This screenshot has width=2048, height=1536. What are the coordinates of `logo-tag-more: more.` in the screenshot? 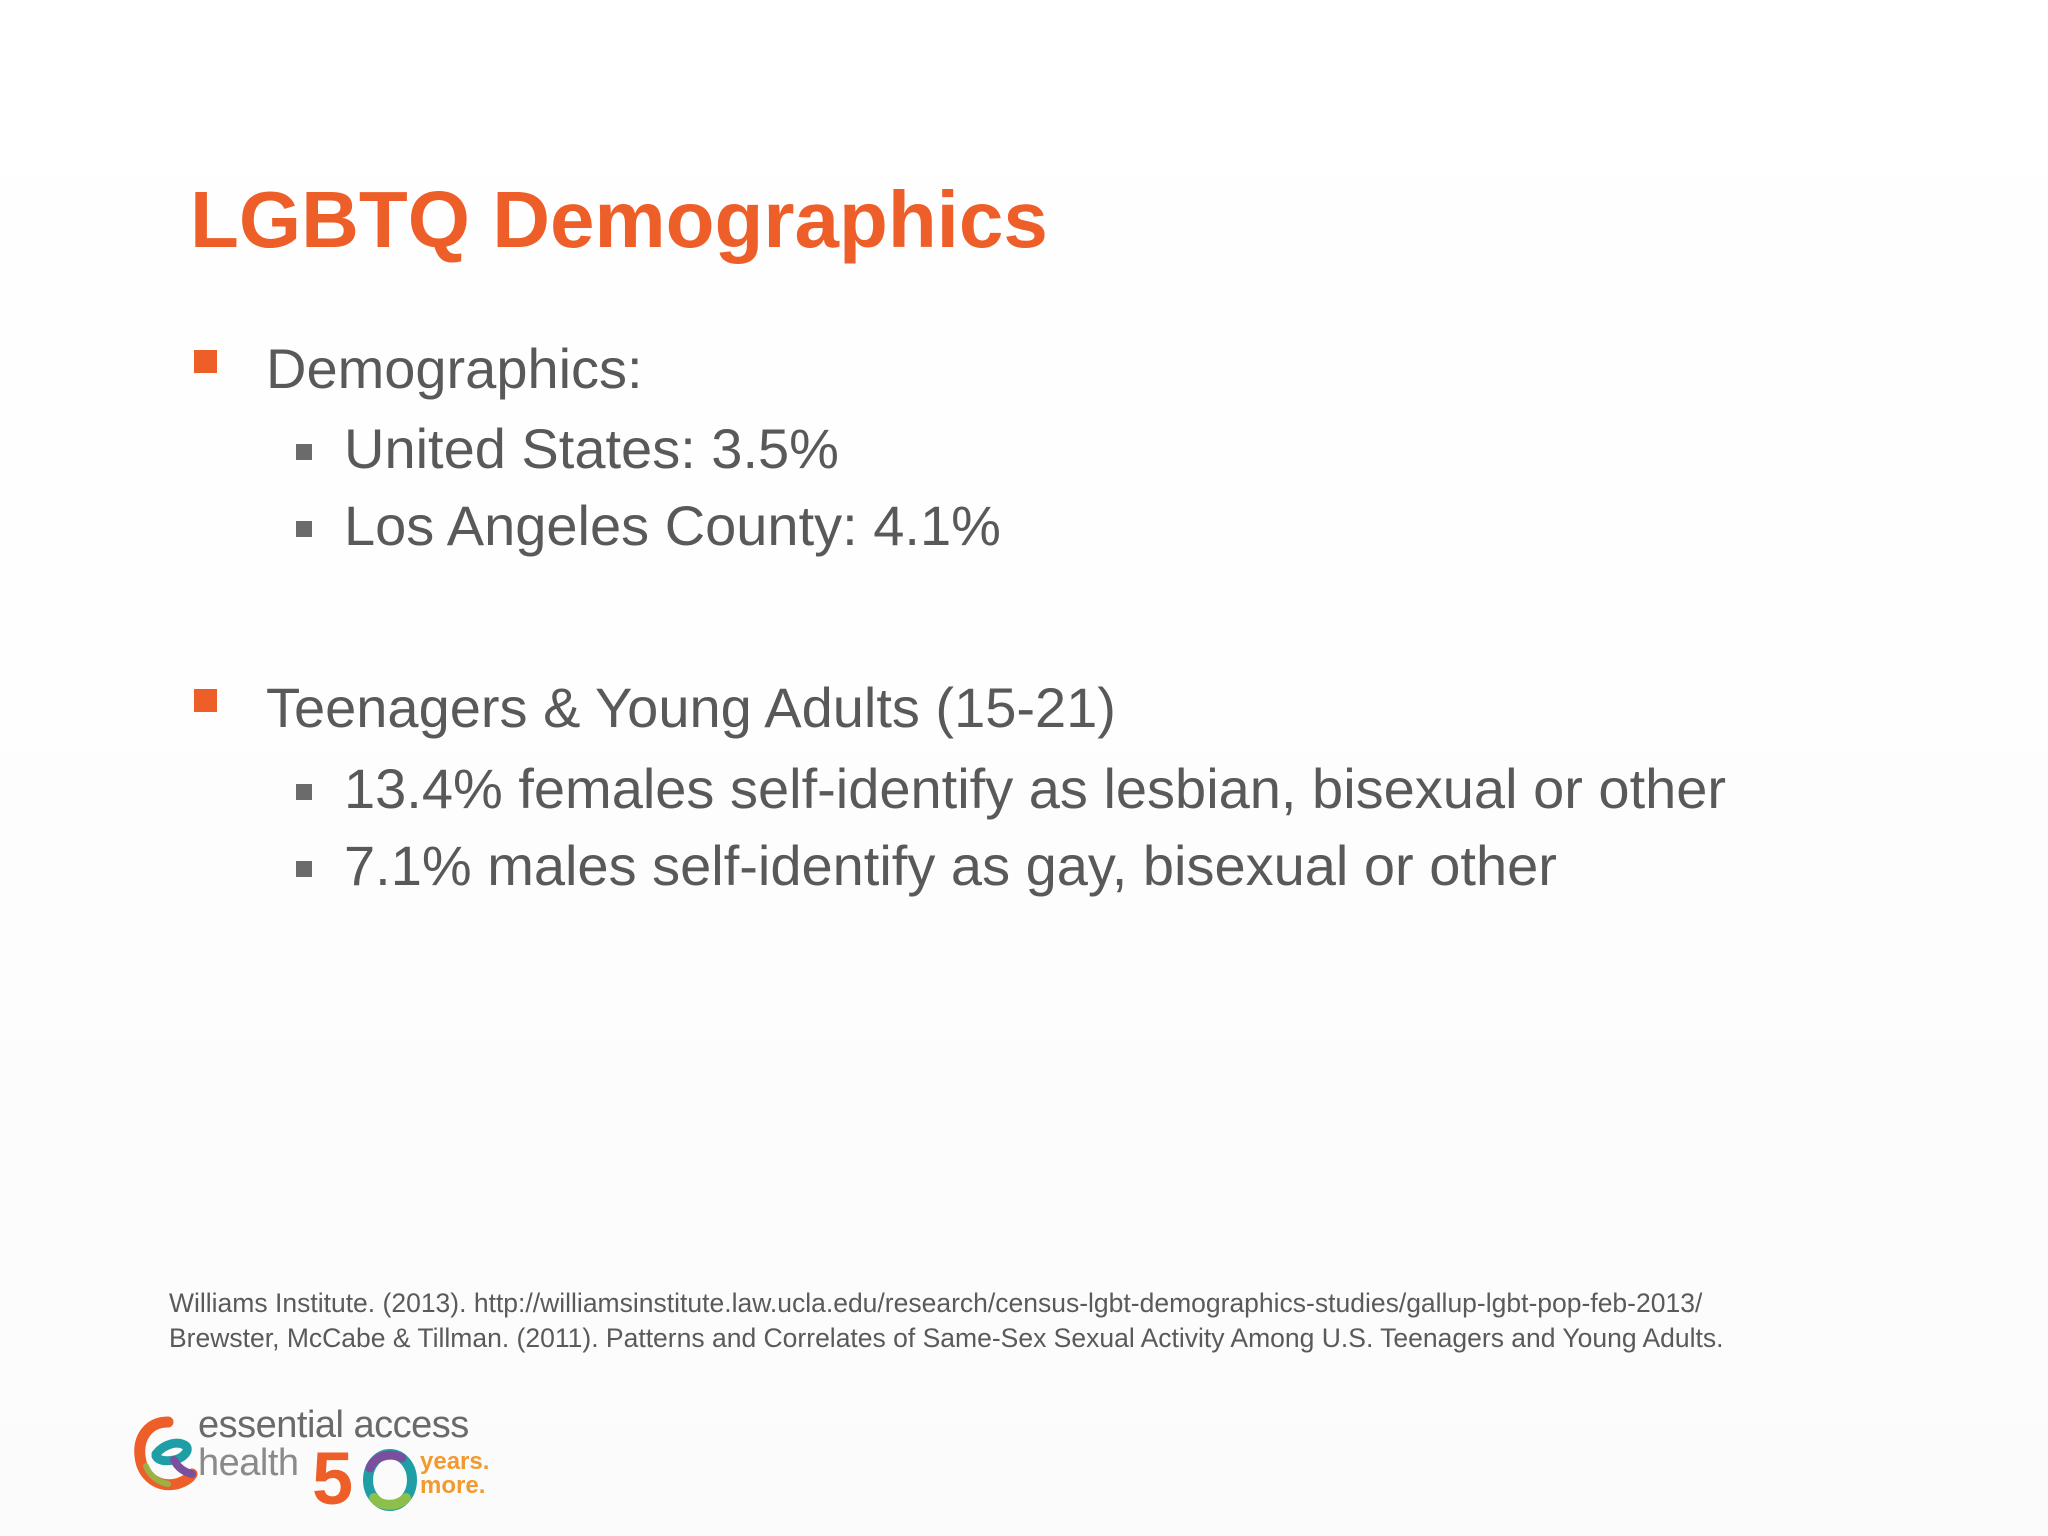 It's located at (453, 1485).